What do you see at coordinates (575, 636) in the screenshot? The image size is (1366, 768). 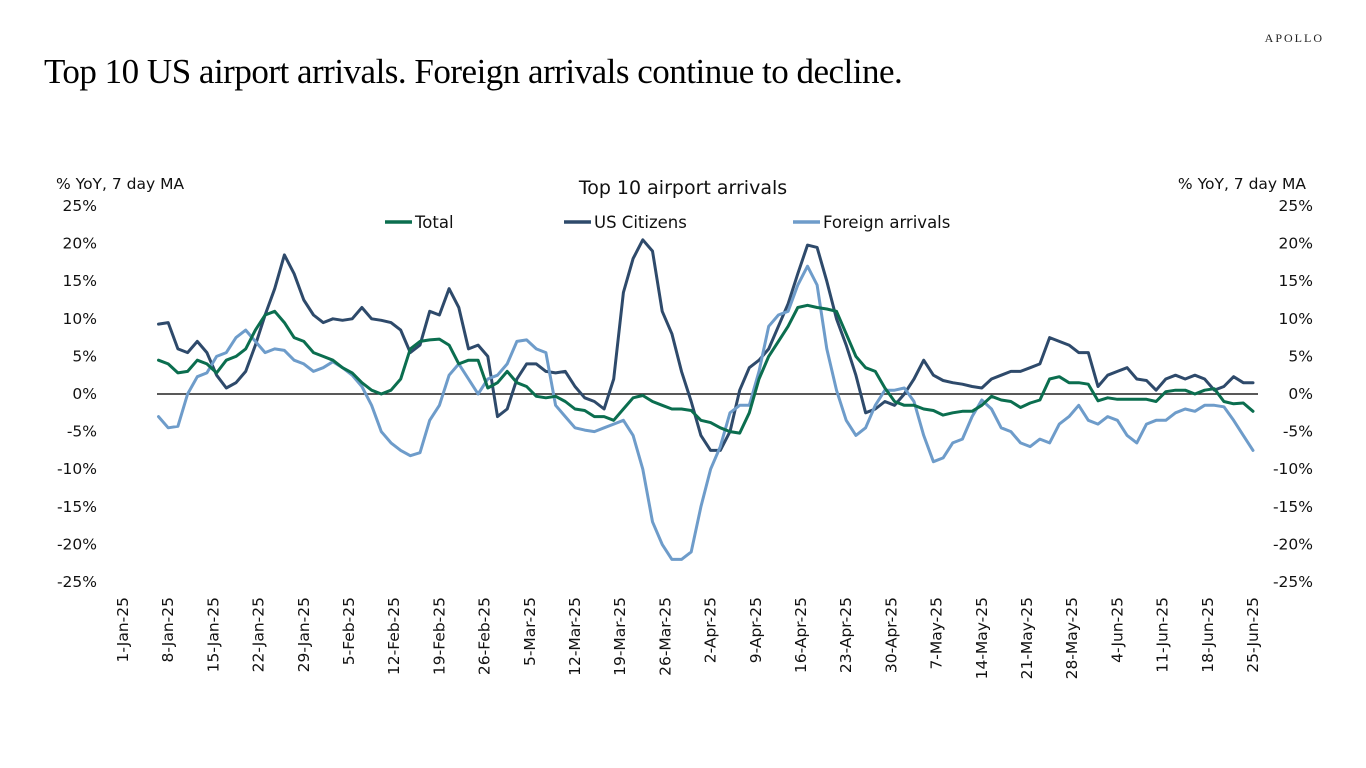 I see `x-tick-label: 12-Mar-25` at bounding box center [575, 636].